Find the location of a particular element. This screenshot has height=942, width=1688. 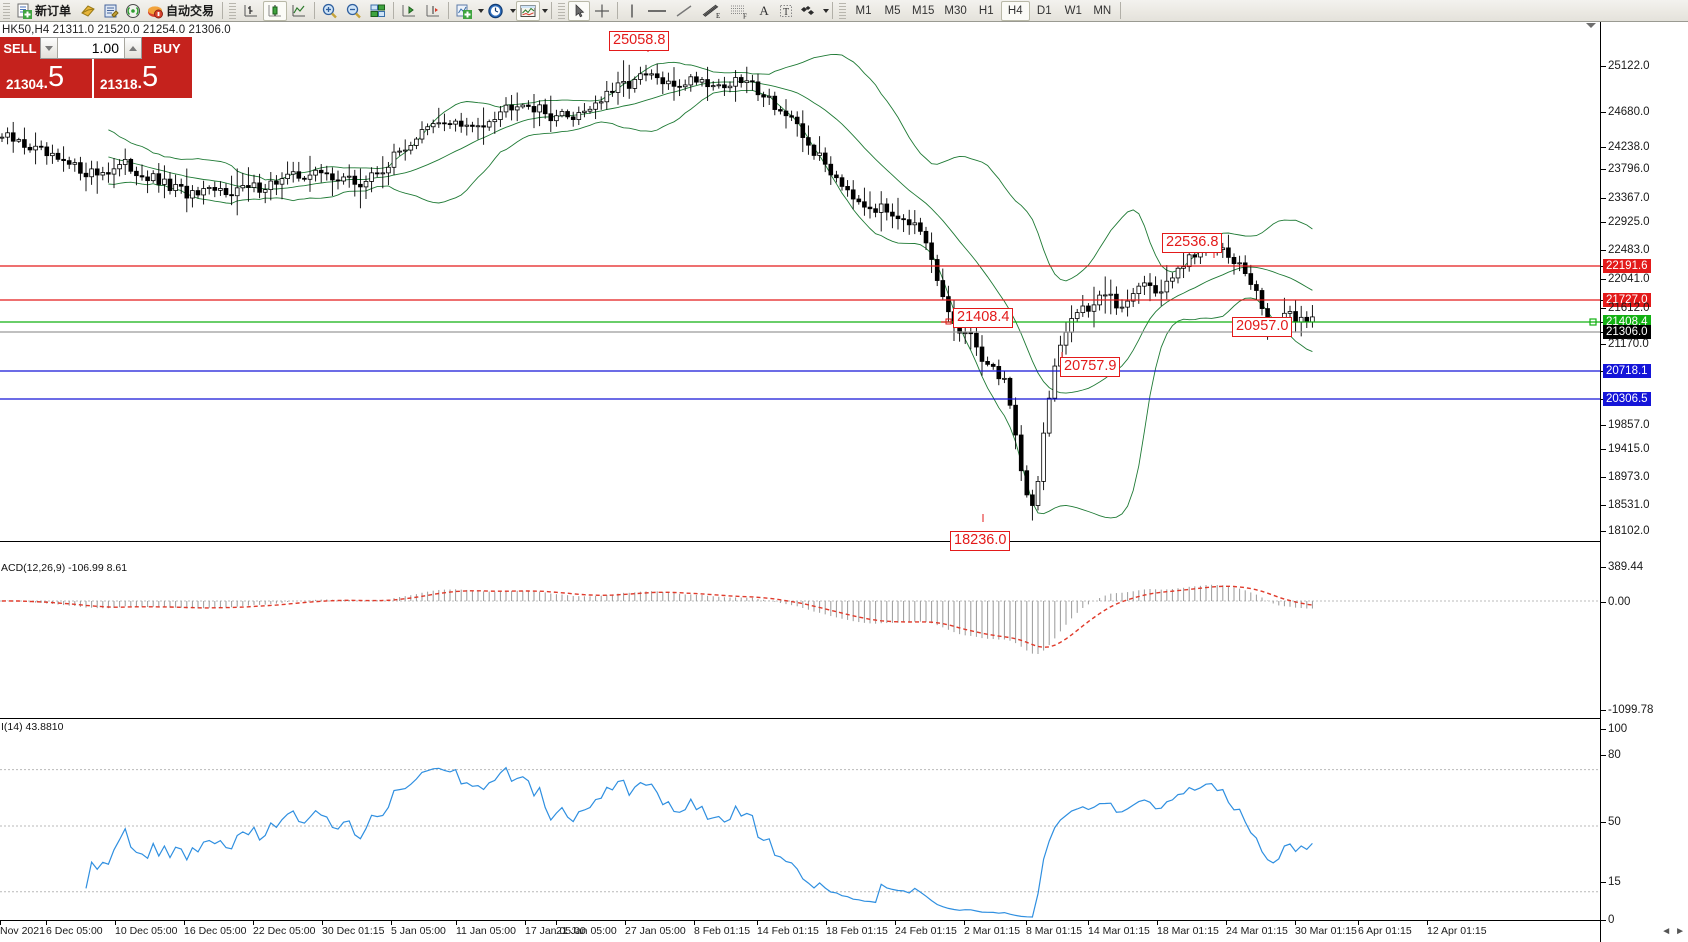

annotation-22536: 22536.8 is located at coordinates (1192, 243).